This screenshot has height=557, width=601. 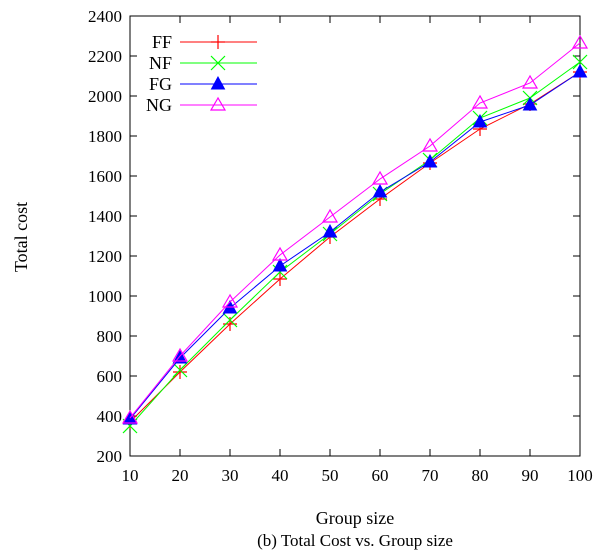 What do you see at coordinates (230, 475) in the screenshot?
I see `x-tick-label: 30` at bounding box center [230, 475].